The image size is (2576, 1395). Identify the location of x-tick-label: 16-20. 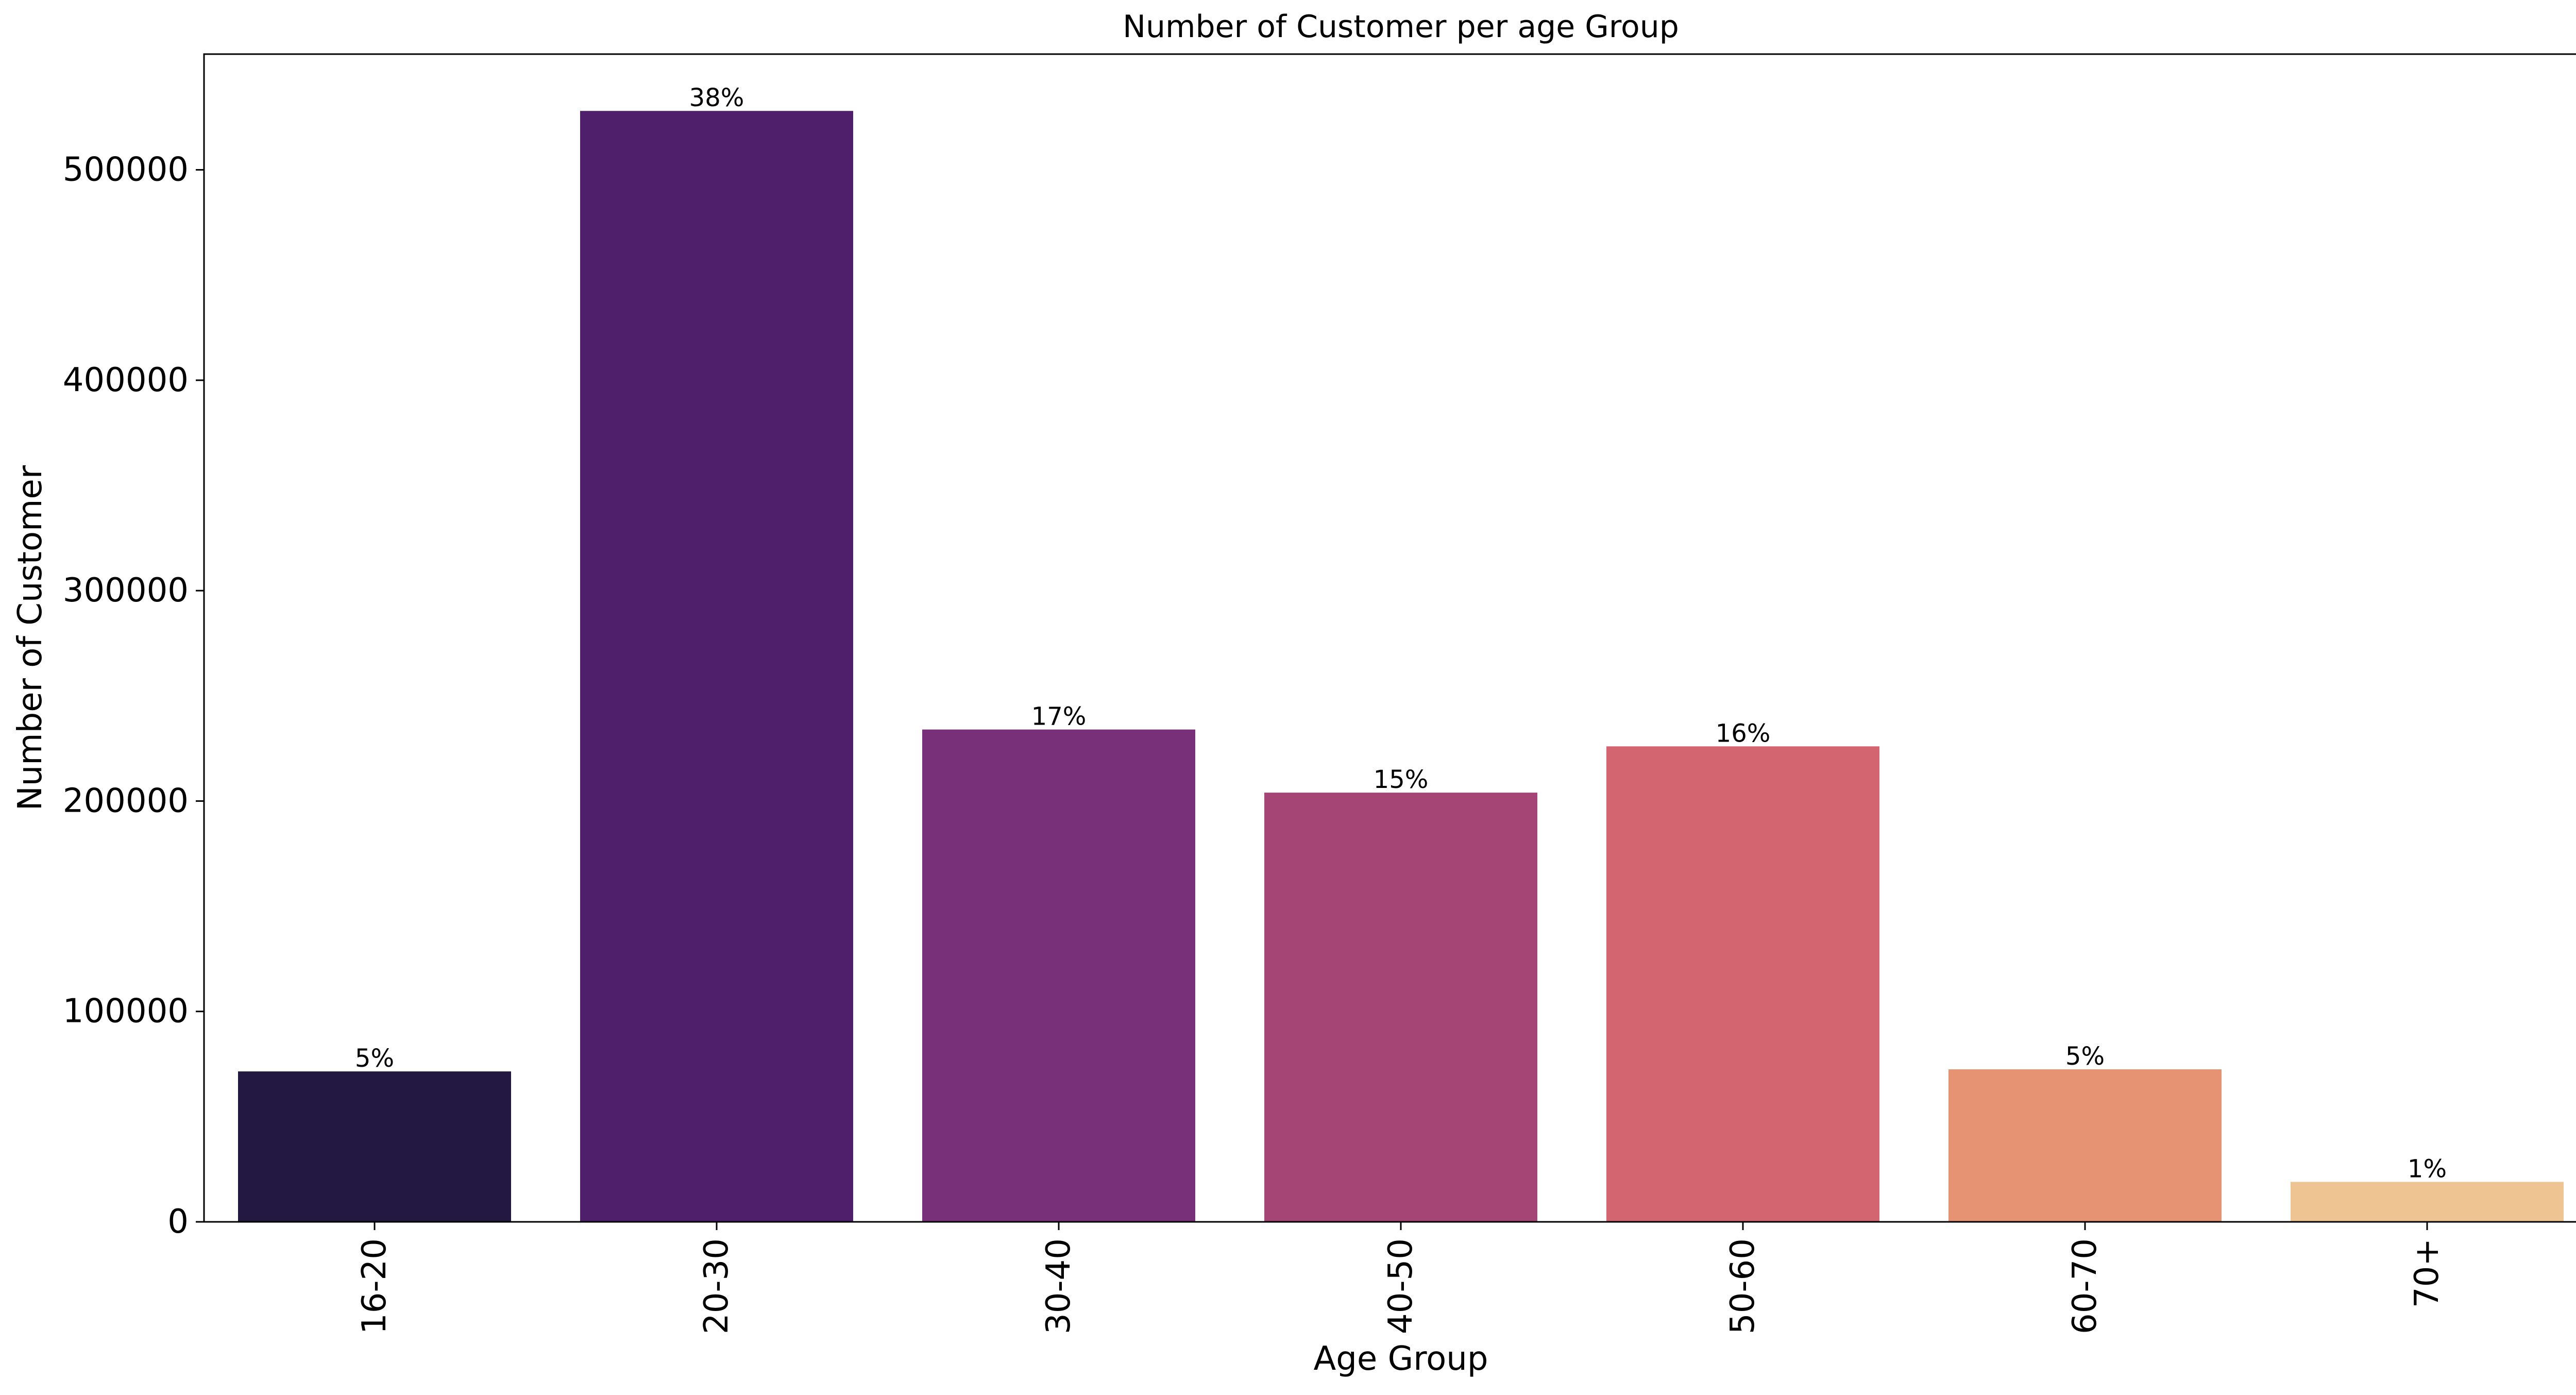
(374, 1286).